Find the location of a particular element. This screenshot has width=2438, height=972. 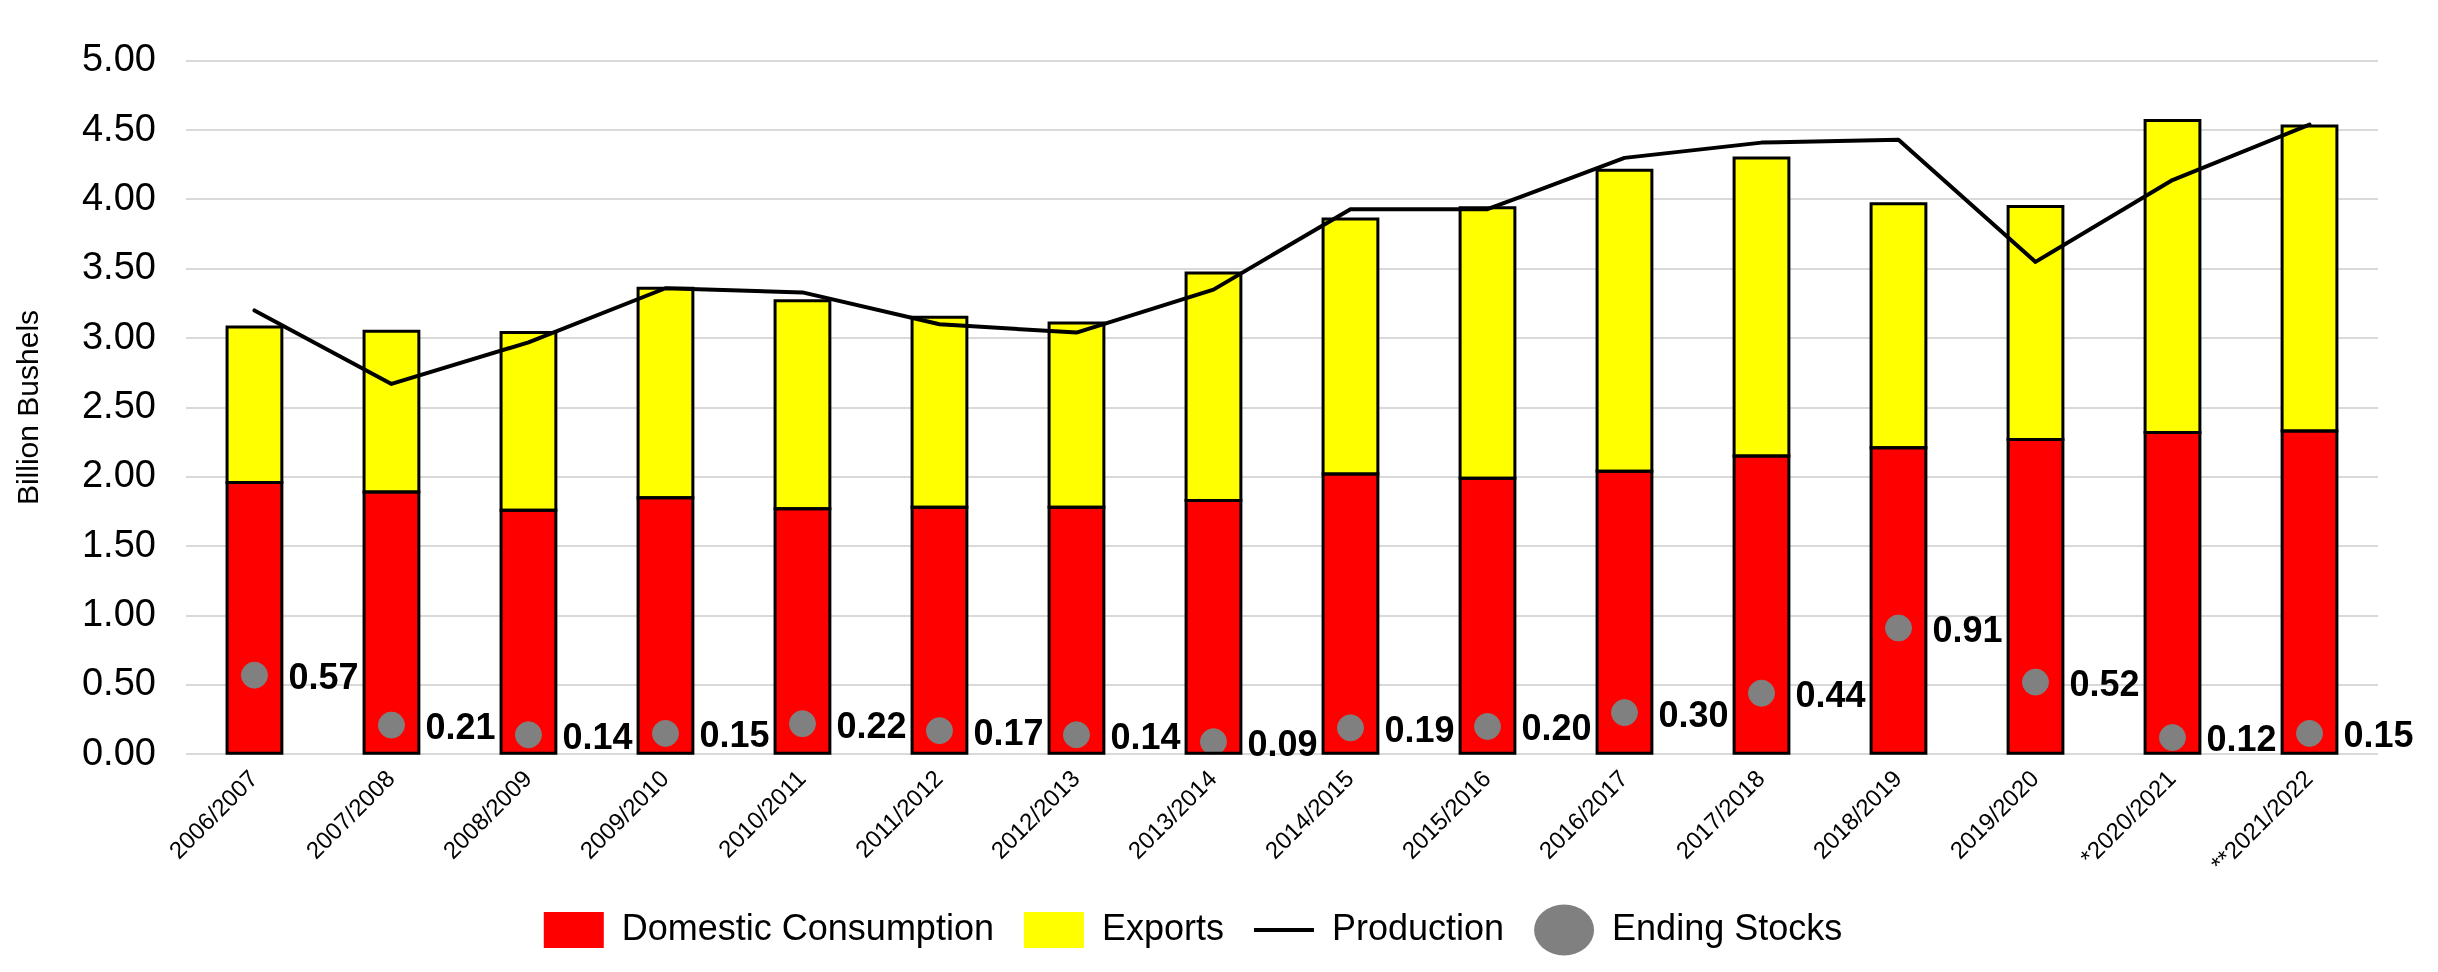

y-tick-label: 3.50 is located at coordinates (118, 266).